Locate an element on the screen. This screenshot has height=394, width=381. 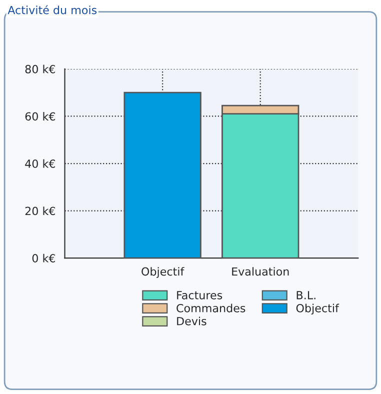
y-tick-label: 60 k€ is located at coordinates (40, 116).